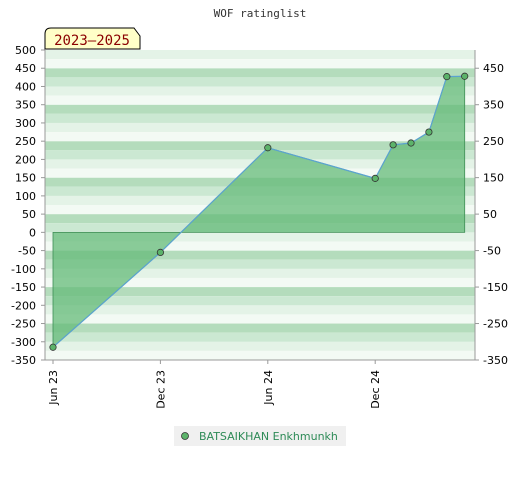 The image size is (520, 480). I want to click on badge-shape, so click(92, 38).